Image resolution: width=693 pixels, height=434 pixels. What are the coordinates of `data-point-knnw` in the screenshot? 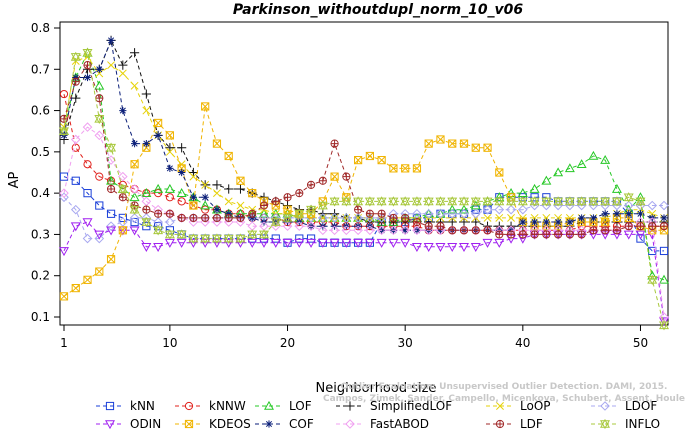 It's located at (99, 176).